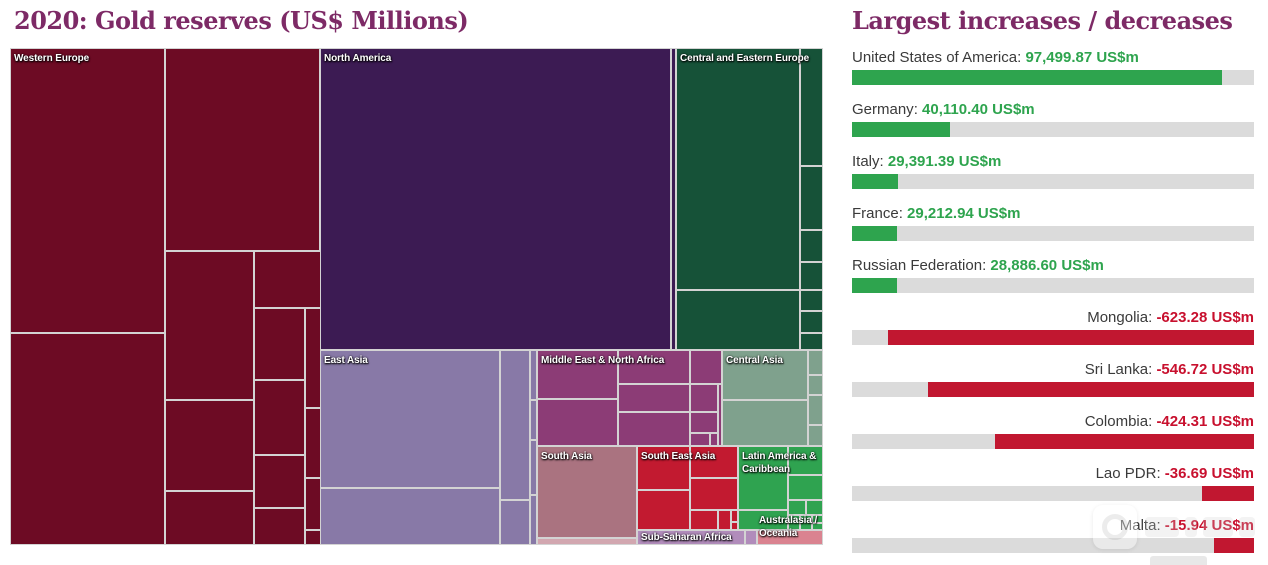 The height and width of the screenshot is (565, 1268). I want to click on treemap-title: 2020: Gold reserves (US$ Millions), so click(241, 20).